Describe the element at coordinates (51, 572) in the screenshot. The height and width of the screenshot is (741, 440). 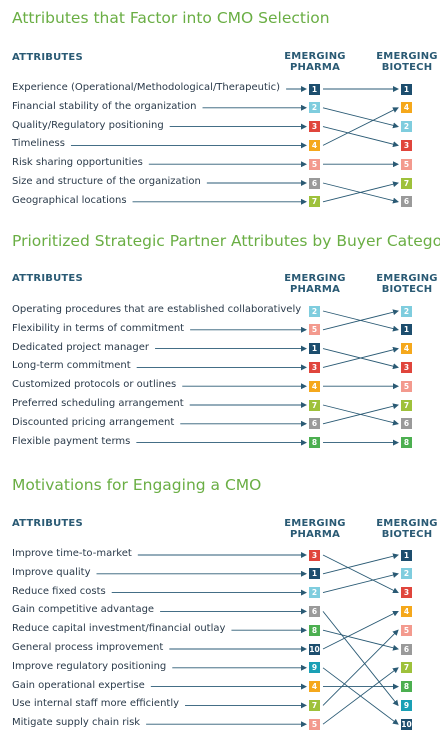
I see `attribute-label: Improve quality` at that location.